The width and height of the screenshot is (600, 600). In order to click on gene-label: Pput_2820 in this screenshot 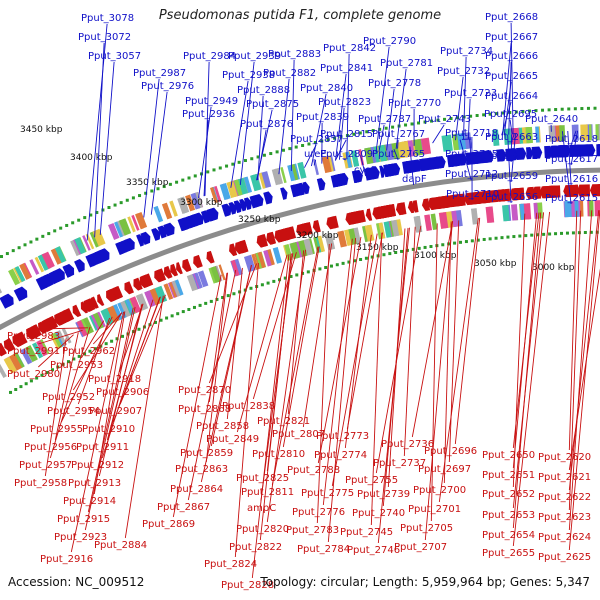, I will do `click(262, 529)`.